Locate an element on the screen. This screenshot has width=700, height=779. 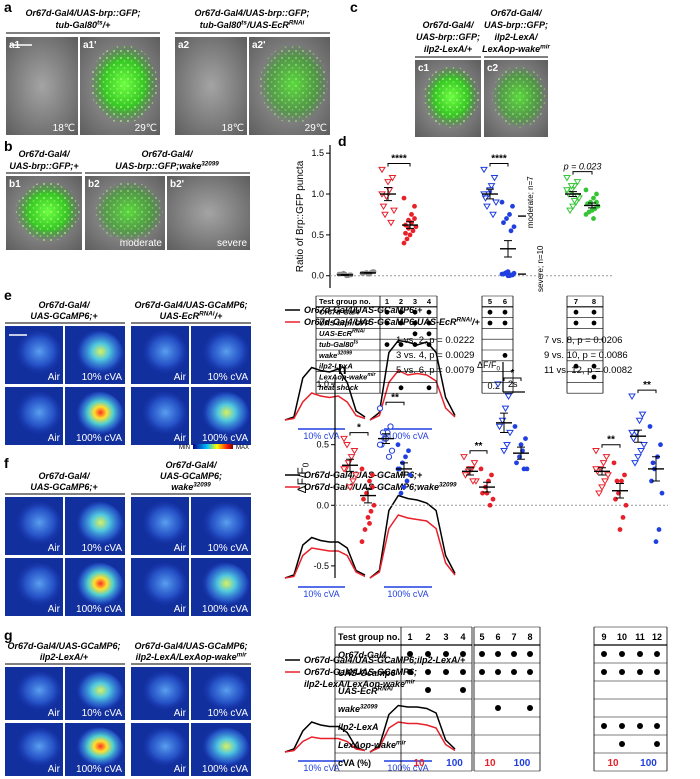
stat-text: 9 vs. 10, p = 0.0086 is located at coordinates (586, 355).